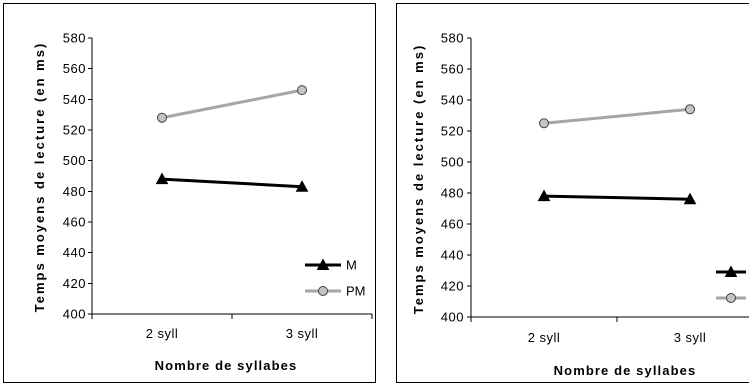 The image size is (749, 385). I want to click on legend, so click(731, 284).